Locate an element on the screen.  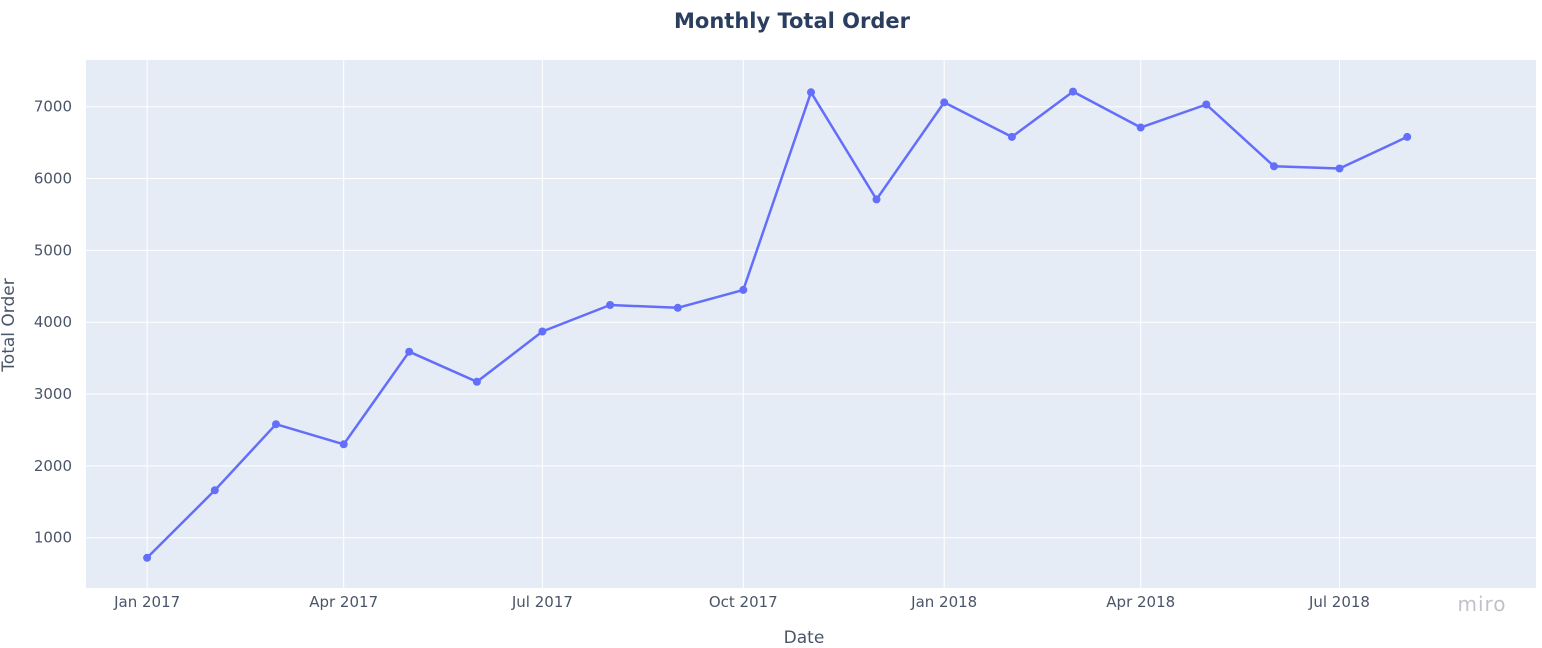
y-tick-labels: 1000 2000 3000 4000 5000 6000 7000 is located at coordinates (53, 322).